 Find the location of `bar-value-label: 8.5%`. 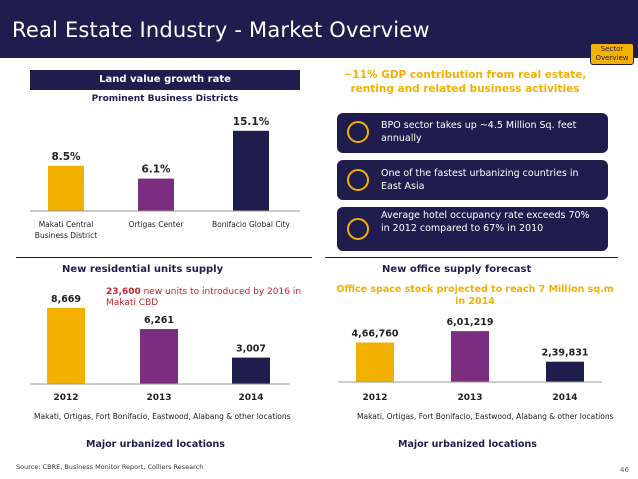

bar-value-label: 8.5% is located at coordinates (66, 157).